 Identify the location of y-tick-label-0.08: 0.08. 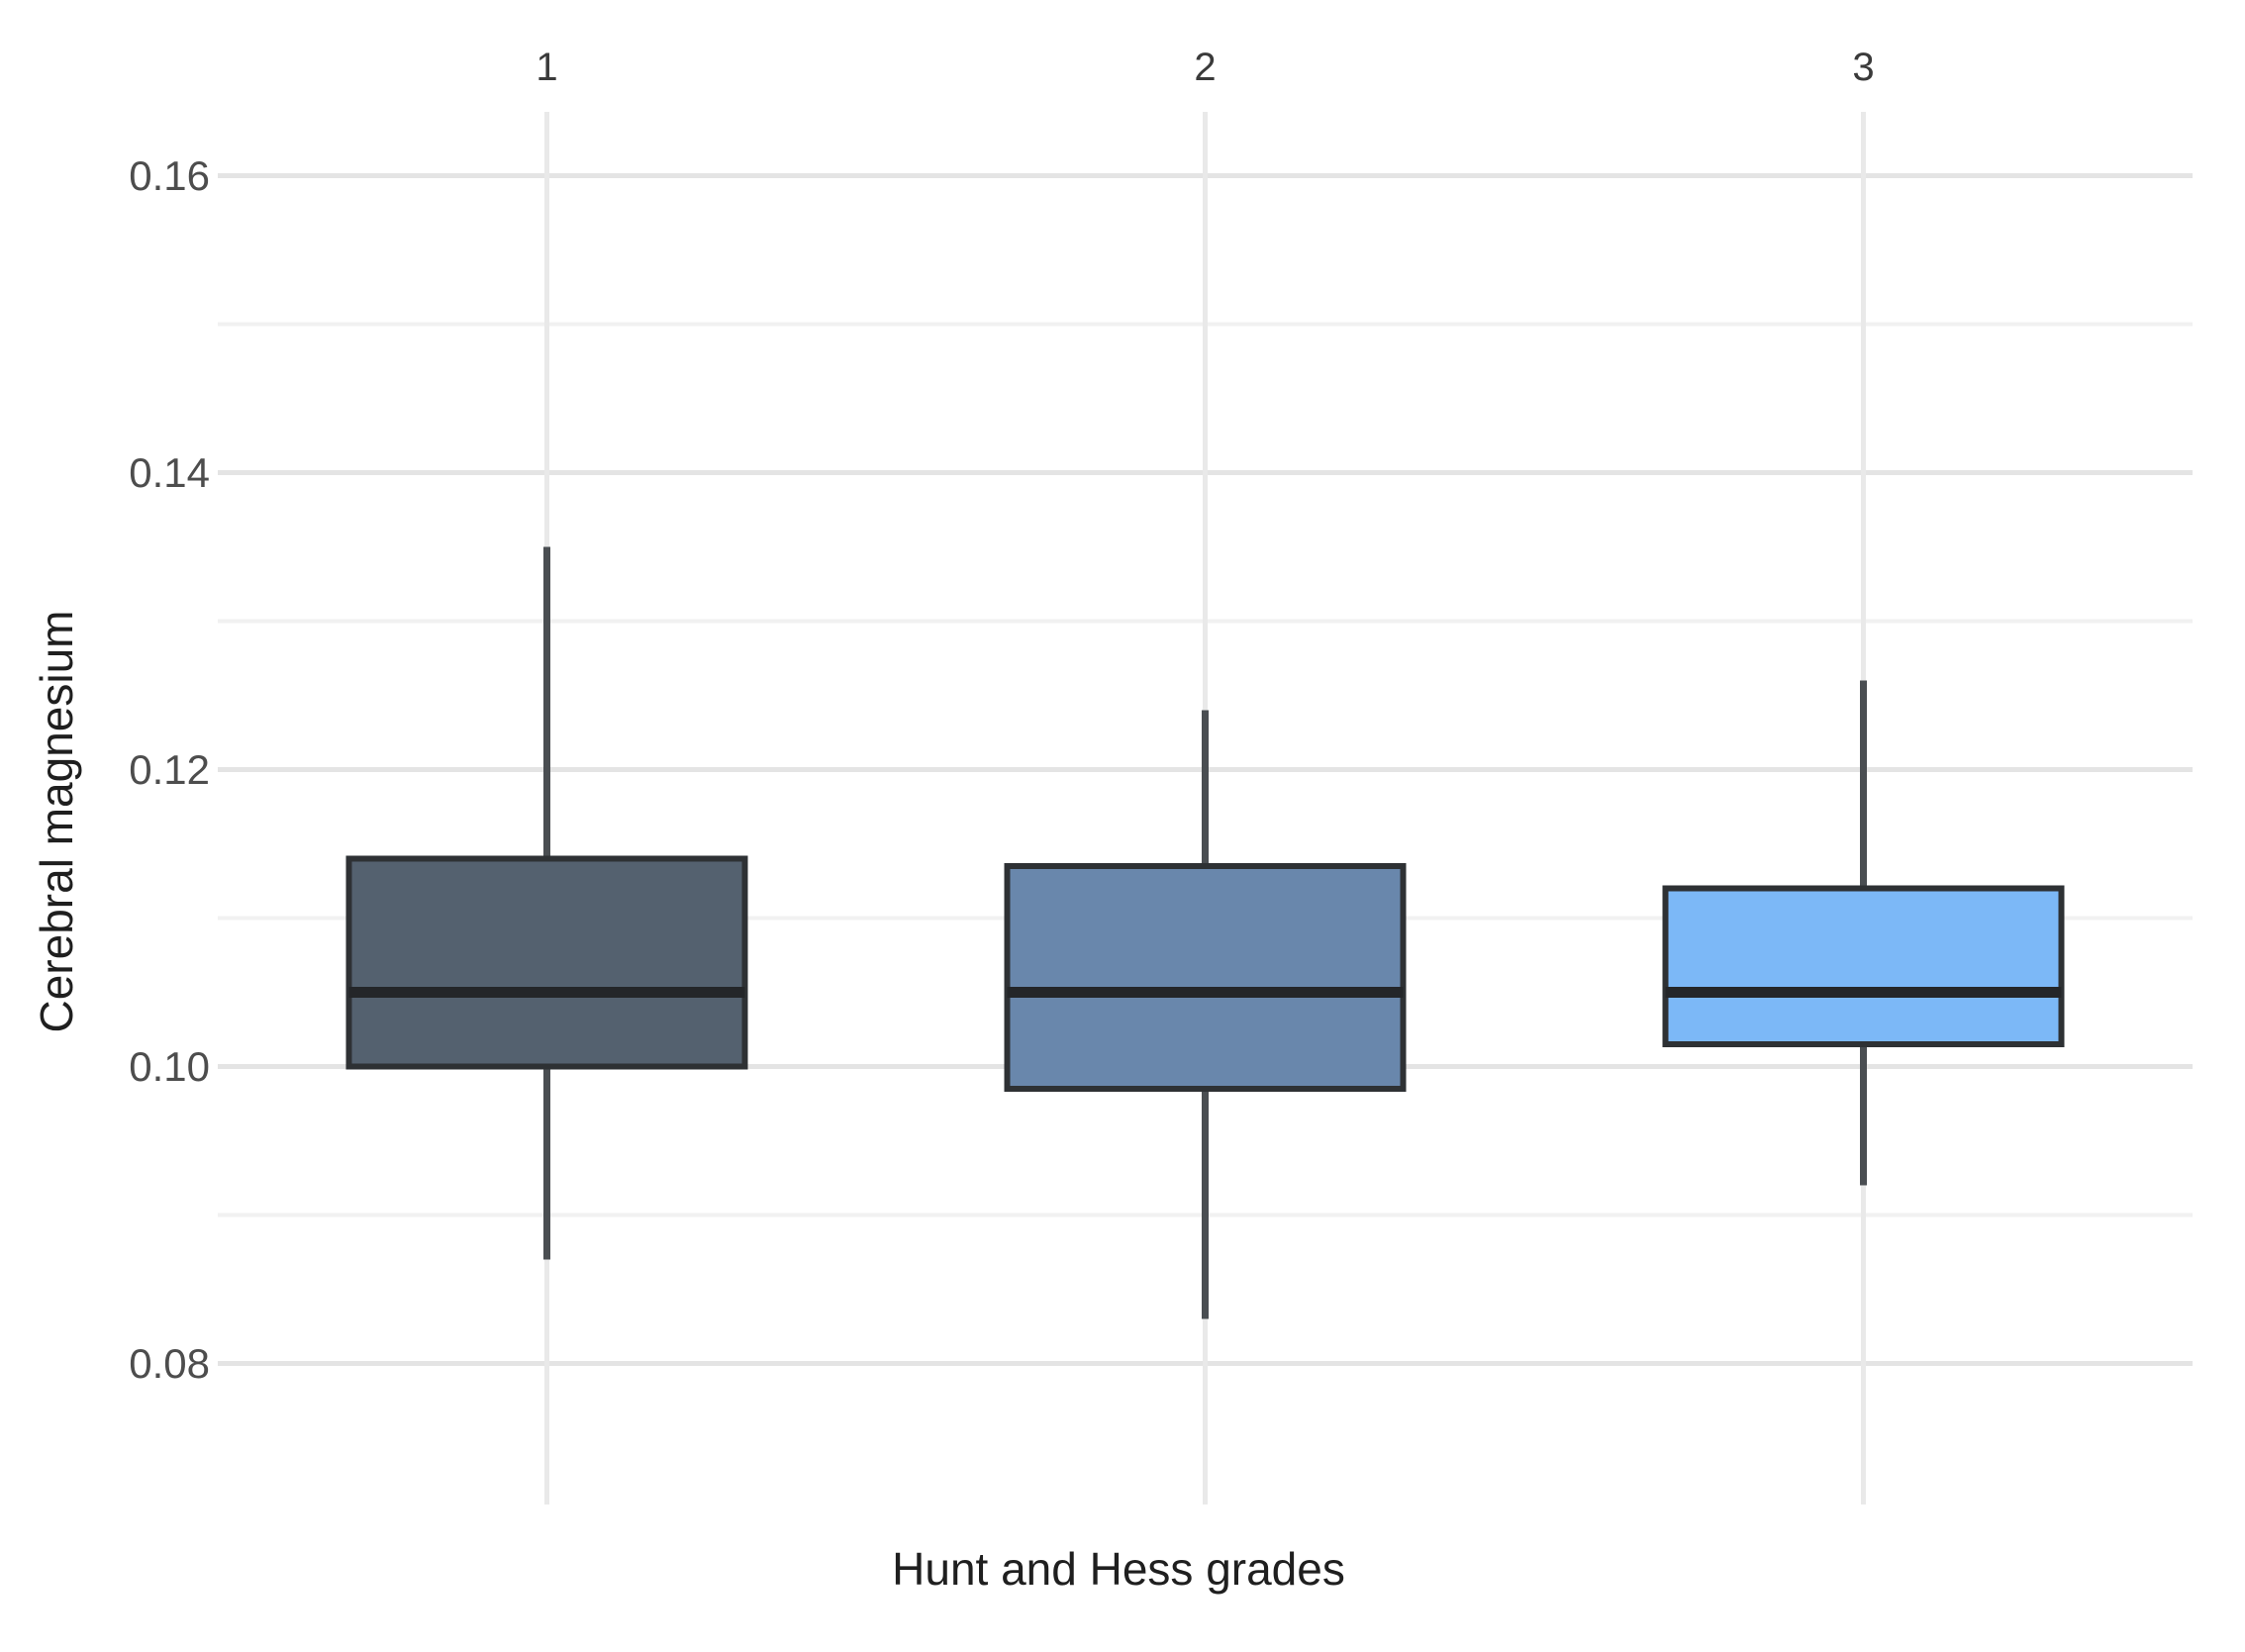
(169, 1363).